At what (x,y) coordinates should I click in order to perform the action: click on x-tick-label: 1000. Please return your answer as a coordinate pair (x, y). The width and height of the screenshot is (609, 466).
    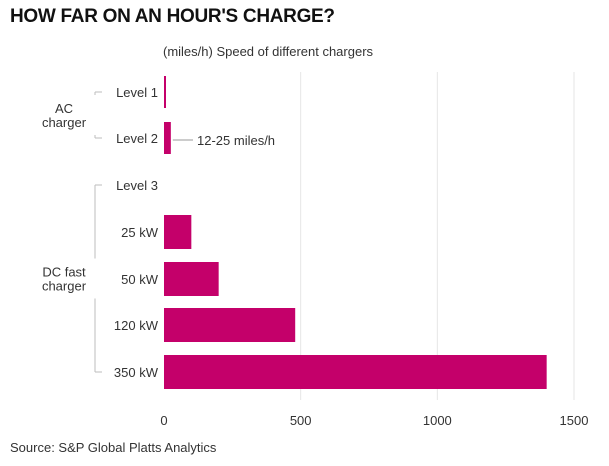
    Looking at the image, I should click on (437, 420).